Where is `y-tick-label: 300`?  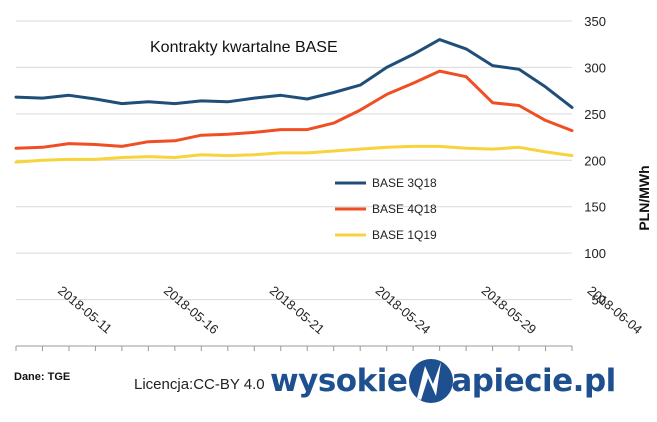
y-tick-label: 300 is located at coordinates (595, 67).